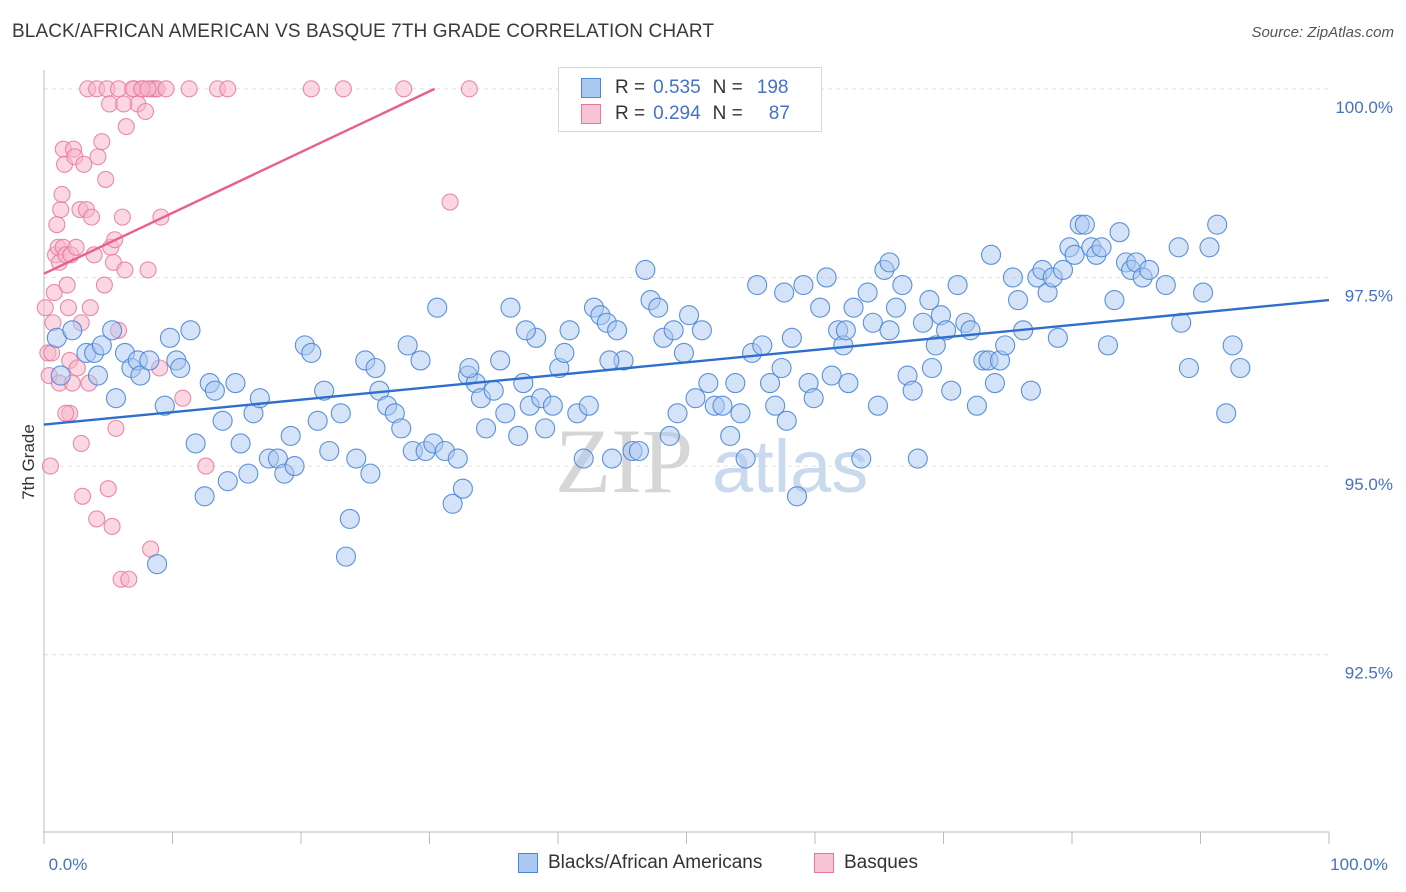 The image size is (1406, 892). What do you see at coordinates (779, 113) in the screenshot?
I see `legend-n-value: 87` at bounding box center [779, 113].